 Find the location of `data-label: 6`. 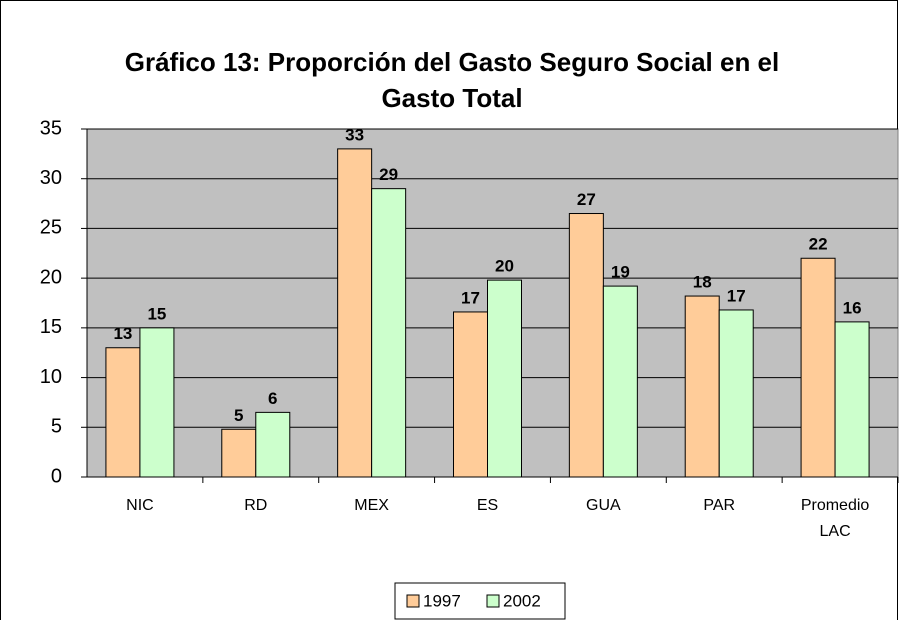

data-label: 6 is located at coordinates (272, 398).